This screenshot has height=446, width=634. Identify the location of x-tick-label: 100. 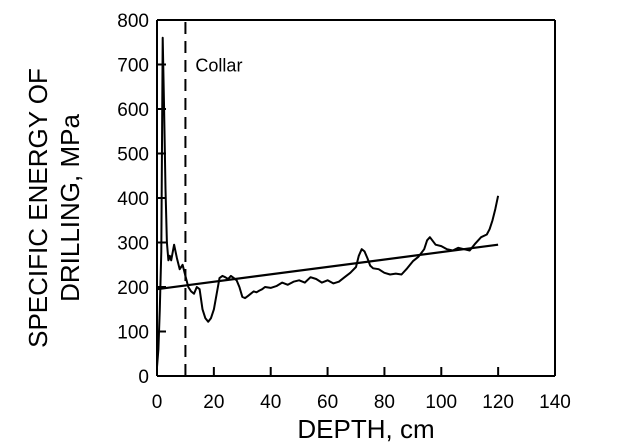
(441, 402).